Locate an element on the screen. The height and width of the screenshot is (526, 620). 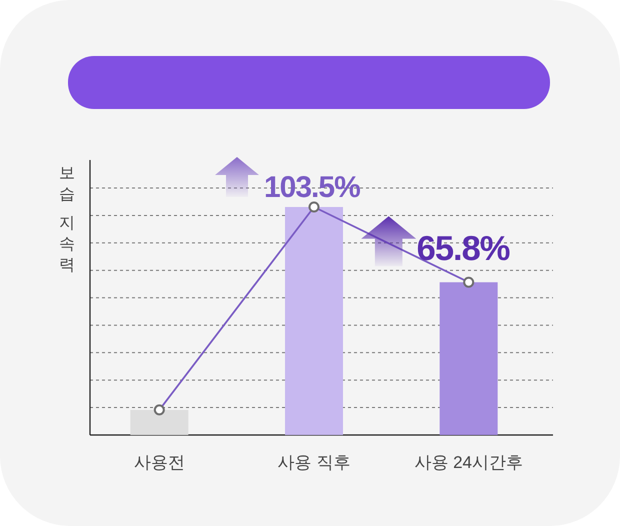
x-tick-label: 사용전 is located at coordinates (159, 462).